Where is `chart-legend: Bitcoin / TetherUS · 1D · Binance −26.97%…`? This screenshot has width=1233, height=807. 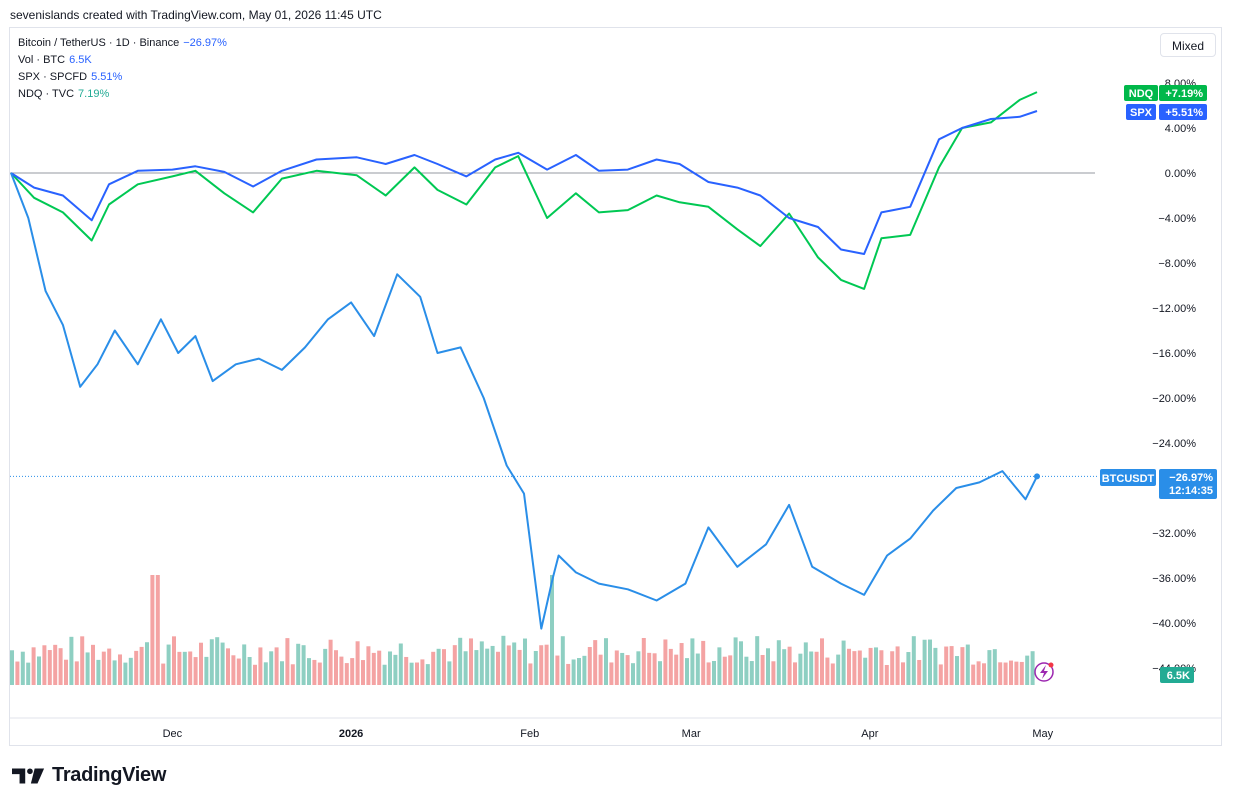 chart-legend: Bitcoin / TetherUS · 1D · Binance −26.97%… is located at coordinates (122, 69).